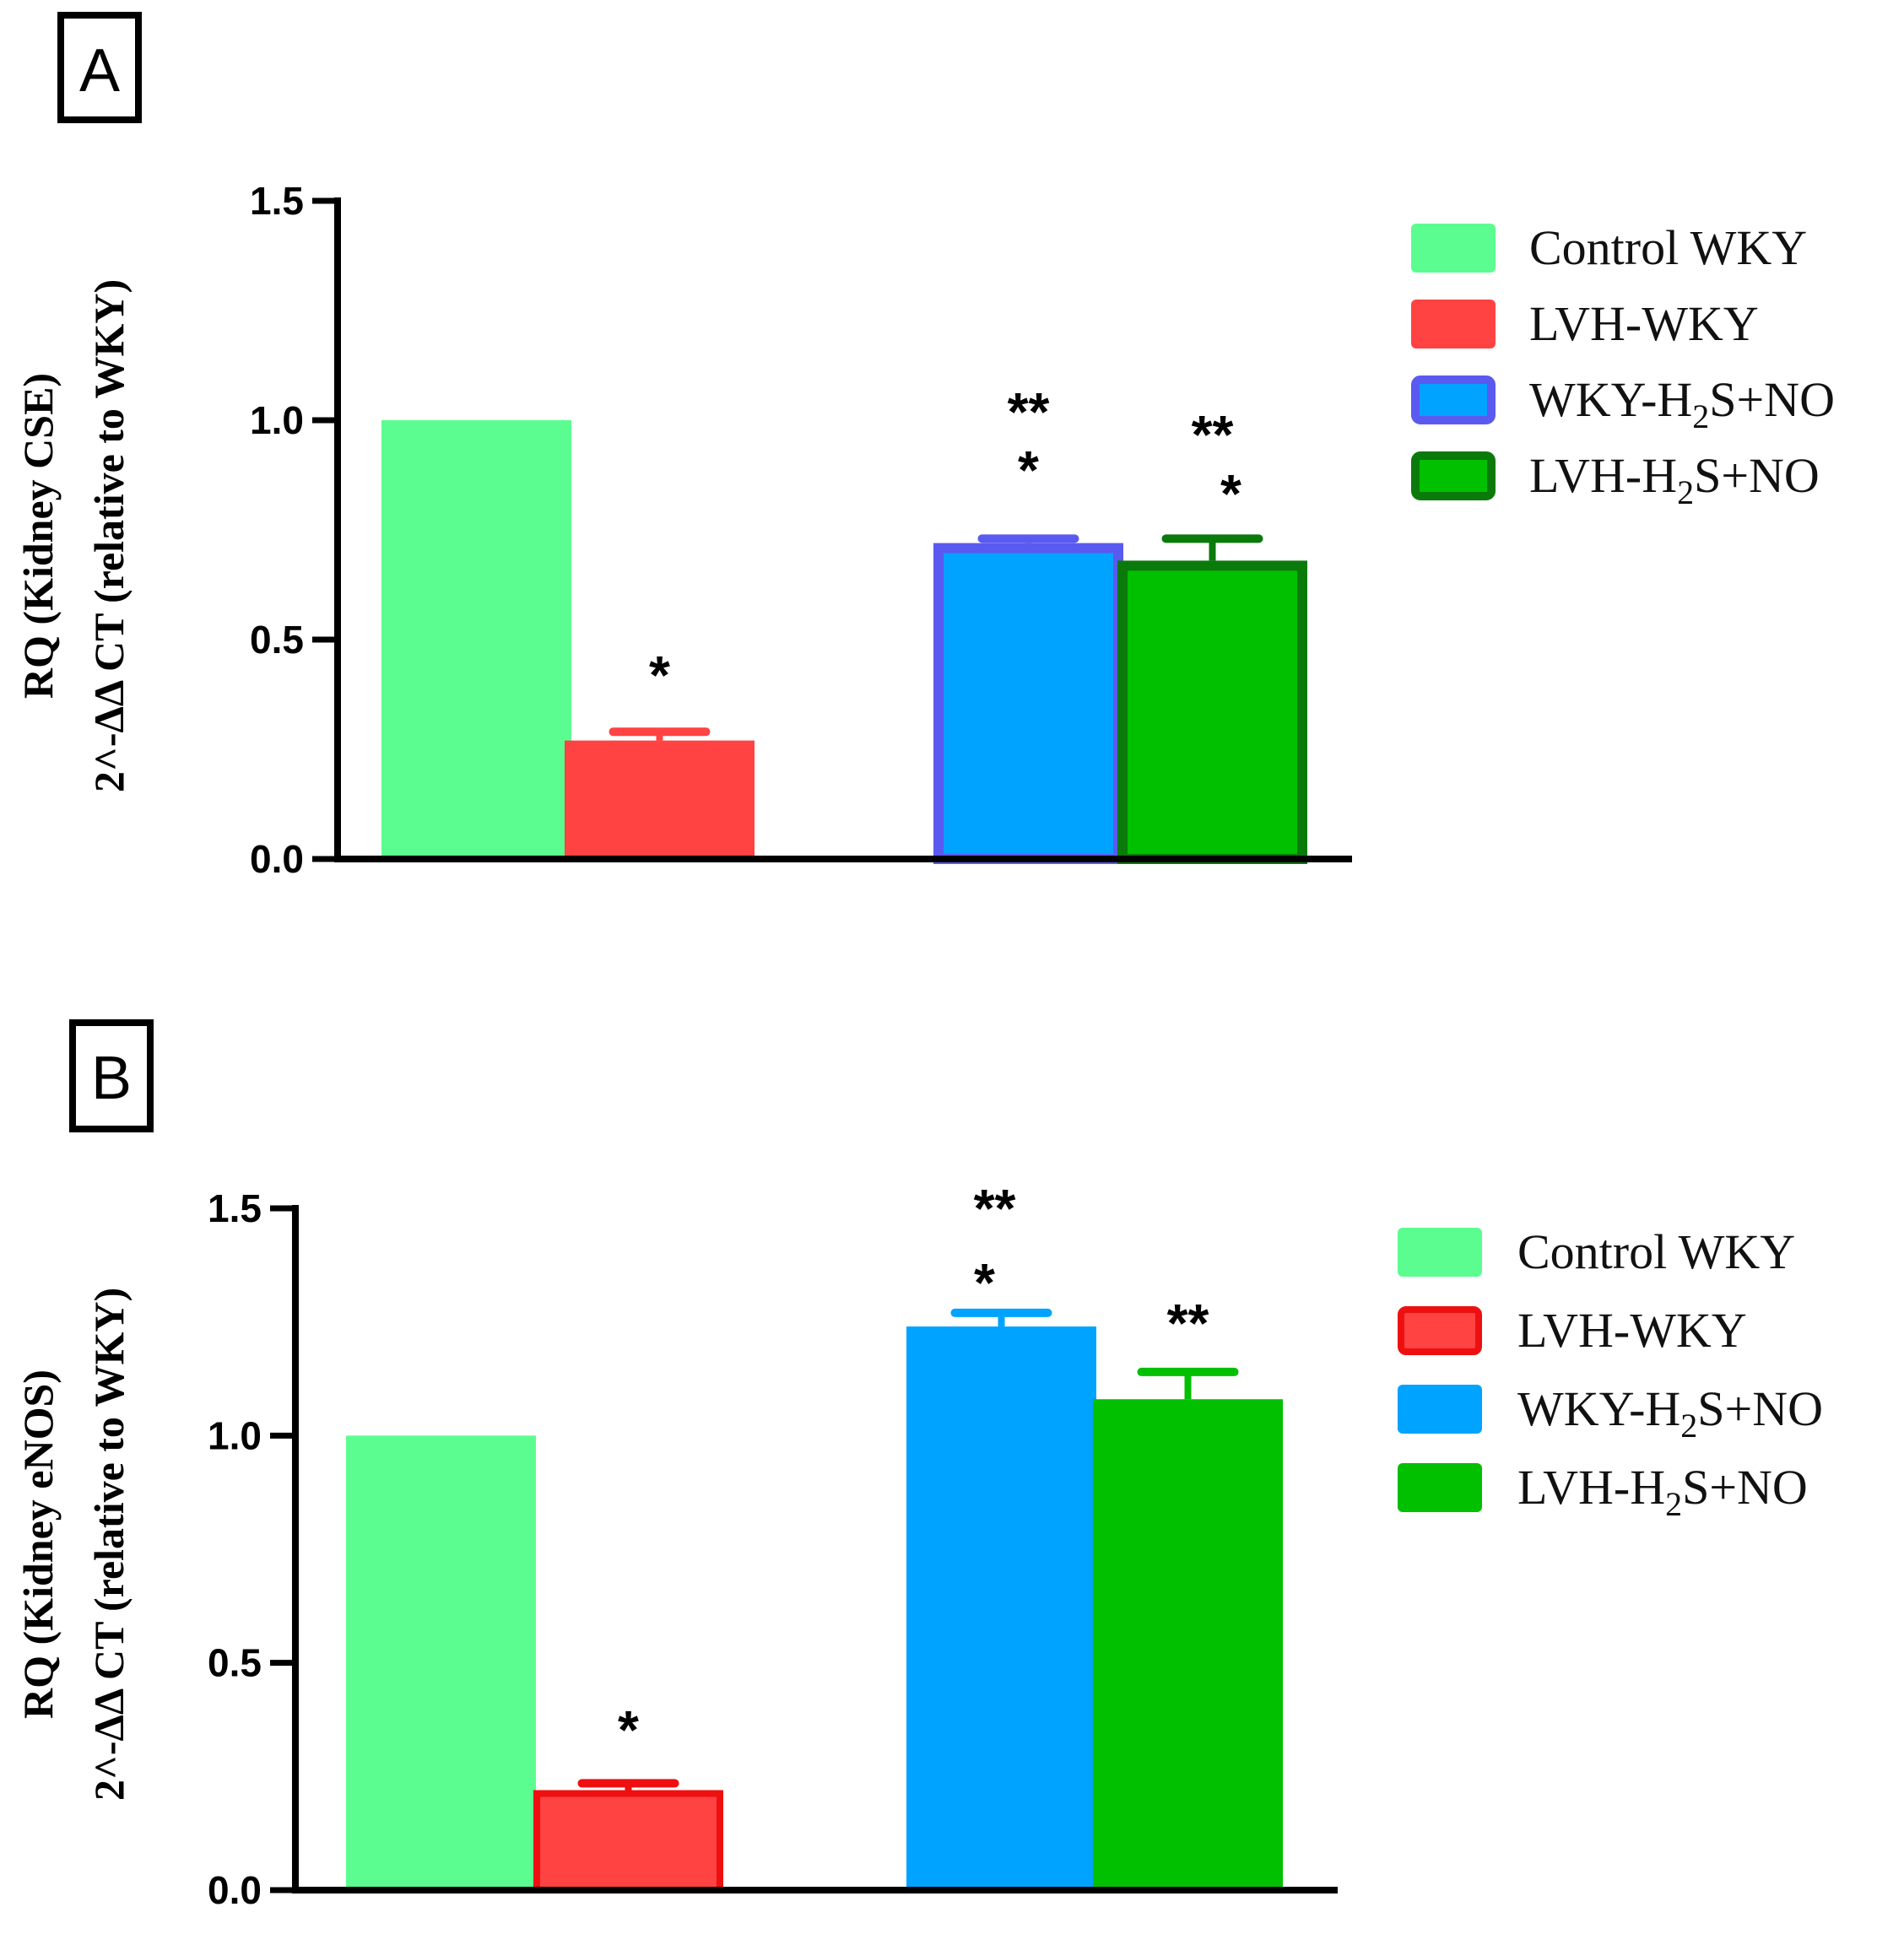 Image resolution: width=1904 pixels, height=1934 pixels. I want to click on chart-b-ylabel-line2: 2^-ΔΔ CT (relative to WKY), so click(109, 1545).